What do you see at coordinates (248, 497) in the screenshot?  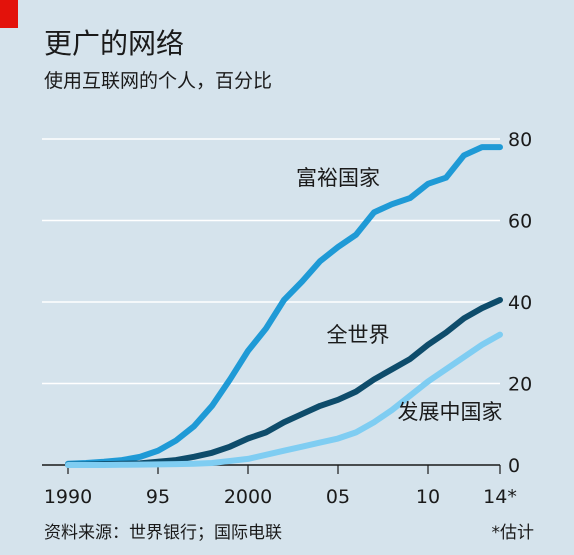 I see `x-tick-label-2000: 2000` at bounding box center [248, 497].